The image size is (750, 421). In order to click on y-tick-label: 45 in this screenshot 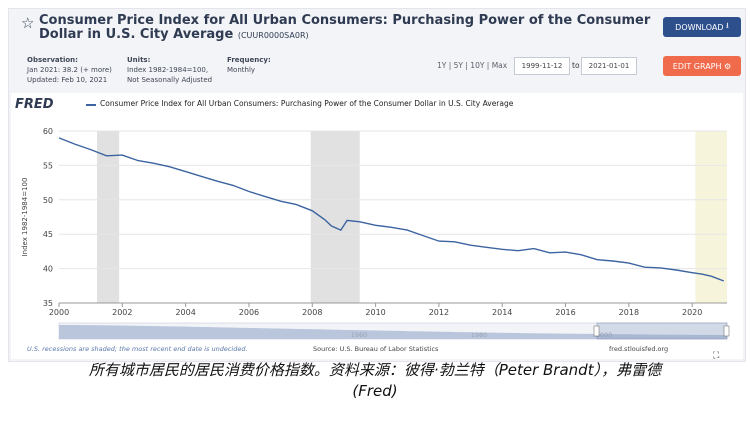, I will do `click(48, 234)`.